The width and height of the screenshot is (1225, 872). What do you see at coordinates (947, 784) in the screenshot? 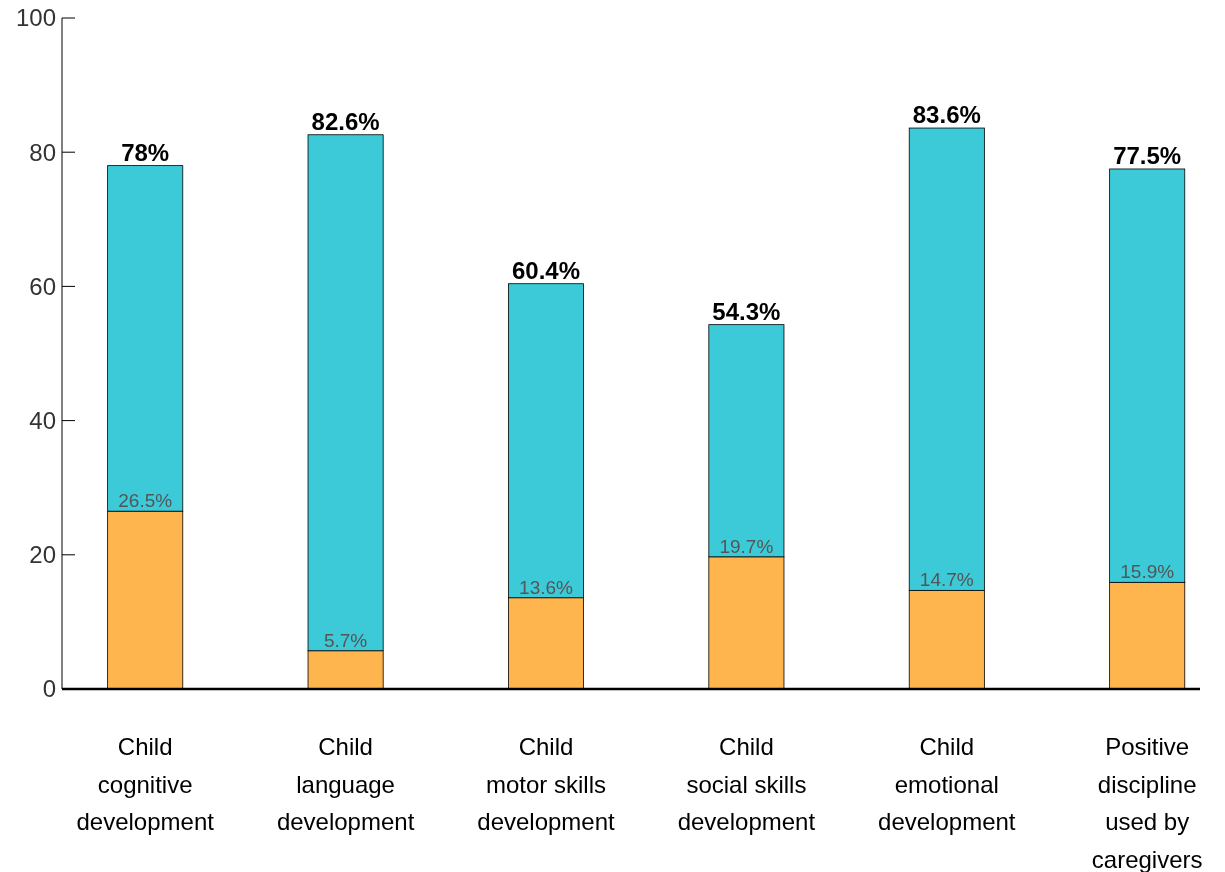
I see `x-tick-label: Child emotional development` at bounding box center [947, 784].